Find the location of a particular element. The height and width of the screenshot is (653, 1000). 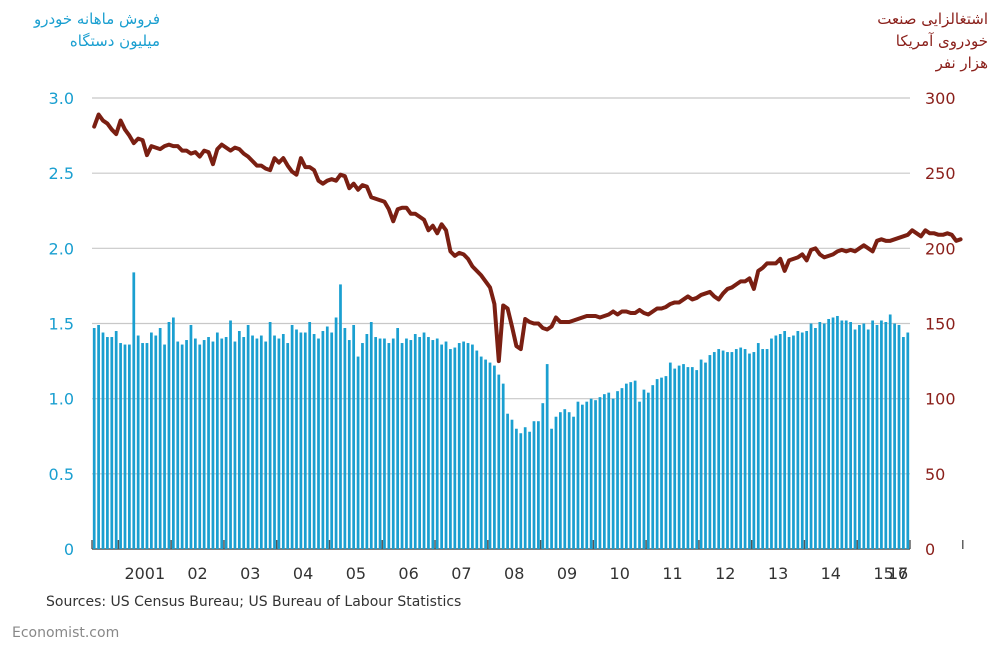

x-tick-label: 17 is located at coordinates (898, 573).